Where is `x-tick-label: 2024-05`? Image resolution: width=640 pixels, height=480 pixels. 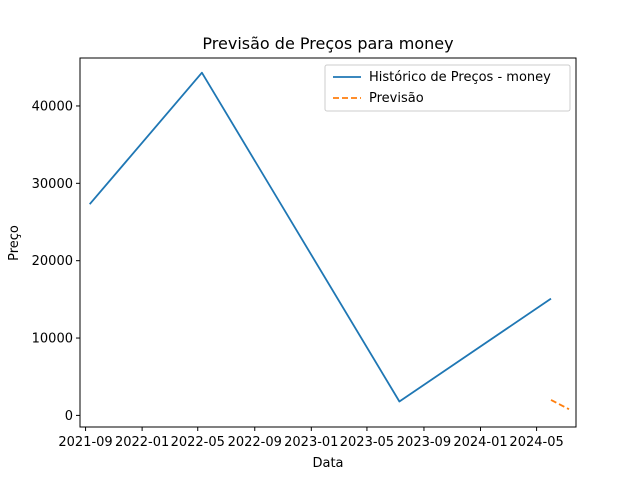
x-tick-label: 2024-05 is located at coordinates (536, 442).